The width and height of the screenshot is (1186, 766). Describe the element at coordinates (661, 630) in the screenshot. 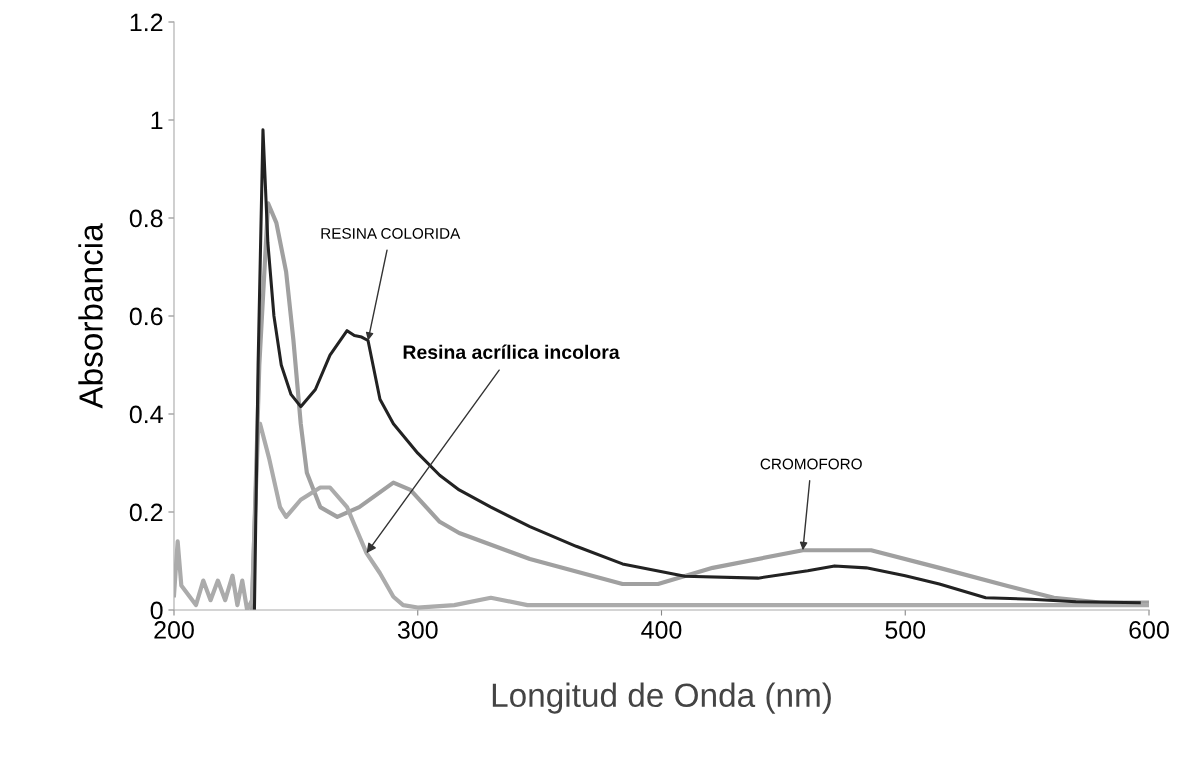

I see `x-tick-label: 400` at that location.